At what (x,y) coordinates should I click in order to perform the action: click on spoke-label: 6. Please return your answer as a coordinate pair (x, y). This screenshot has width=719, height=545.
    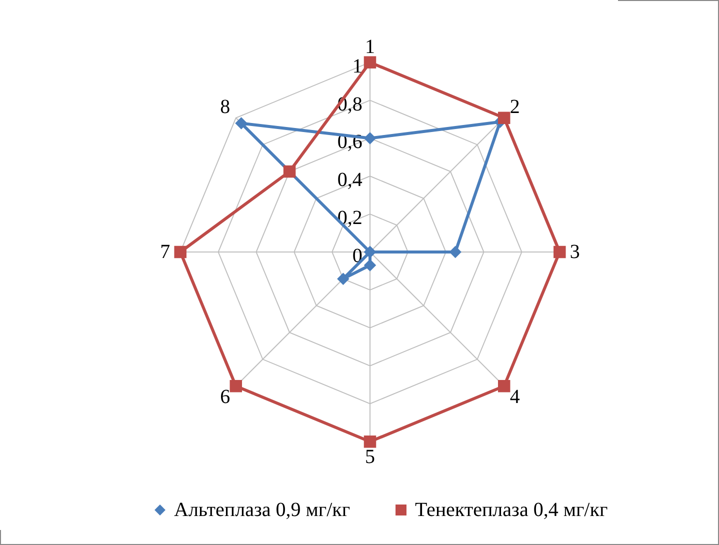
    Looking at the image, I should click on (225, 397).